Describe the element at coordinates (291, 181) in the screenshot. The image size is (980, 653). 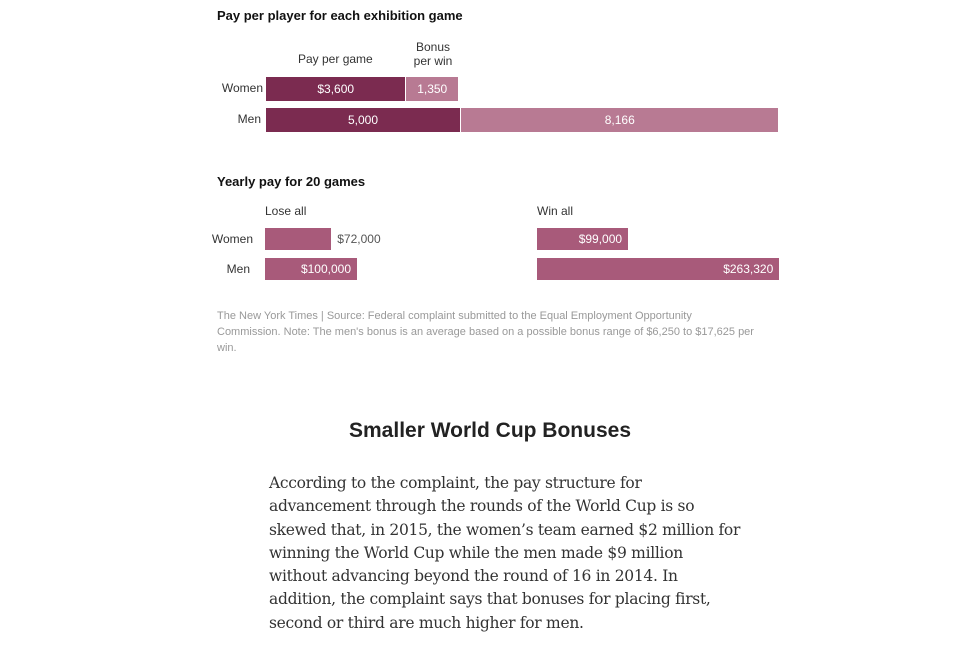
I see `chart2-title: Yearly pay for 20 games` at that location.